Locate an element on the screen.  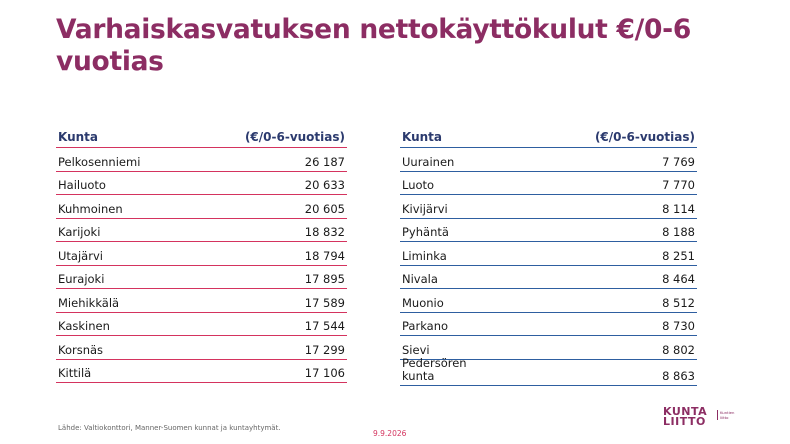
table-row: Pedersören kunta 8 863 is located at coordinates (548, 370).